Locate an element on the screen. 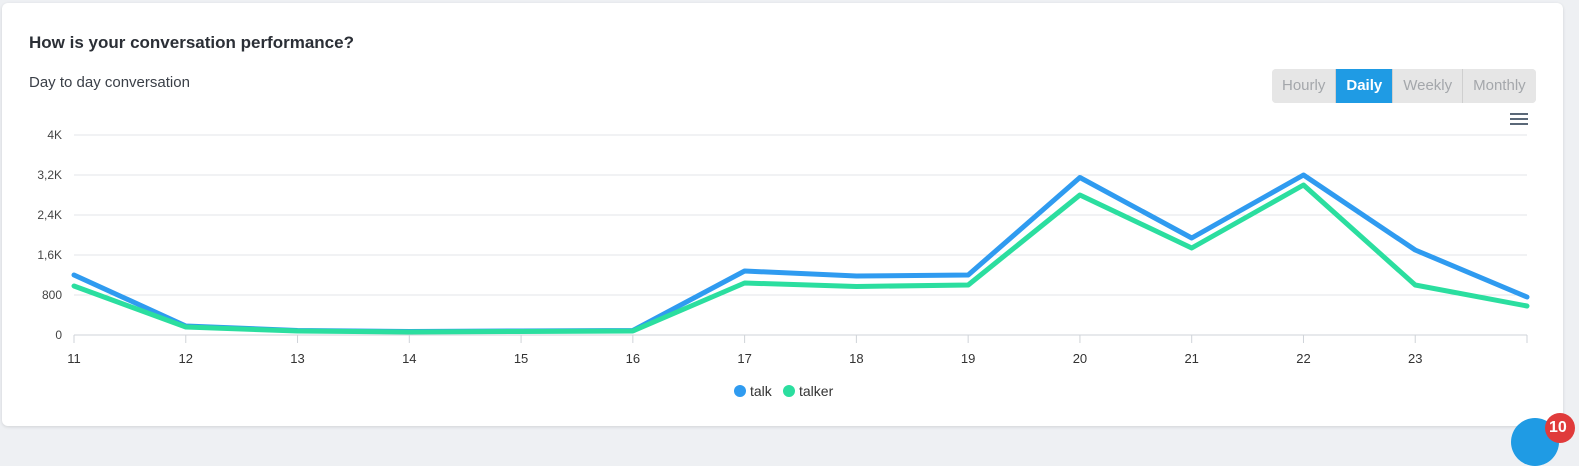 This screenshot has width=1579, height=466. range-toggle-group: Hourly Daily Weekly Monthly is located at coordinates (1404, 86).